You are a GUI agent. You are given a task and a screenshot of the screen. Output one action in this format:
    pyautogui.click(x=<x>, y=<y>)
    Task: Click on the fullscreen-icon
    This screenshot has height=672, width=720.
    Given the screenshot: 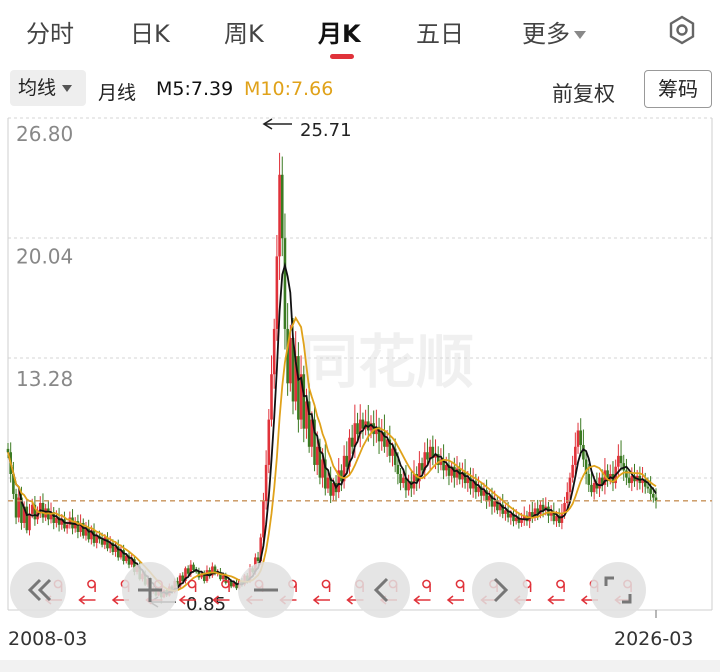 What is the action you would take?
    pyautogui.click(x=618, y=590)
    